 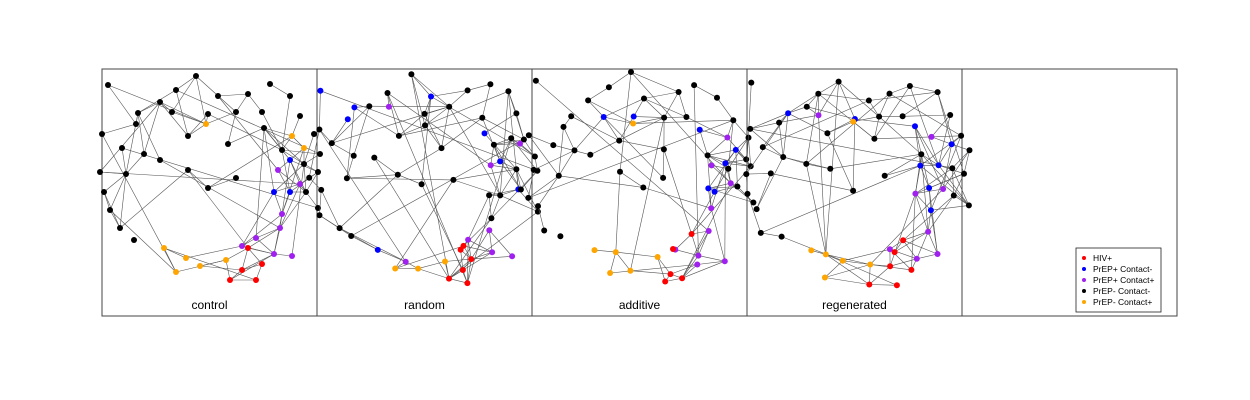 What do you see at coordinates (1117, 269) in the screenshot?
I see `legend-entry-prep-pos-contact-neg: PrEP+ Contact-` at bounding box center [1117, 269].